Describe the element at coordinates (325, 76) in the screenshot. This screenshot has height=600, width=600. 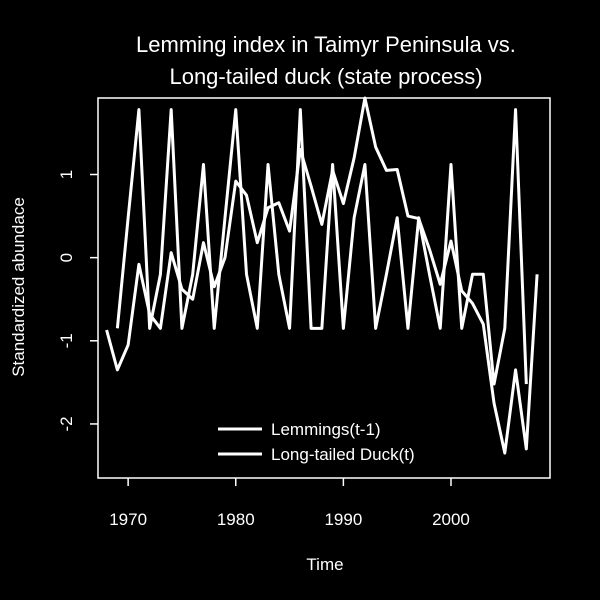
I see `chart-subtitle: Long-tailed duck (state process)` at that location.